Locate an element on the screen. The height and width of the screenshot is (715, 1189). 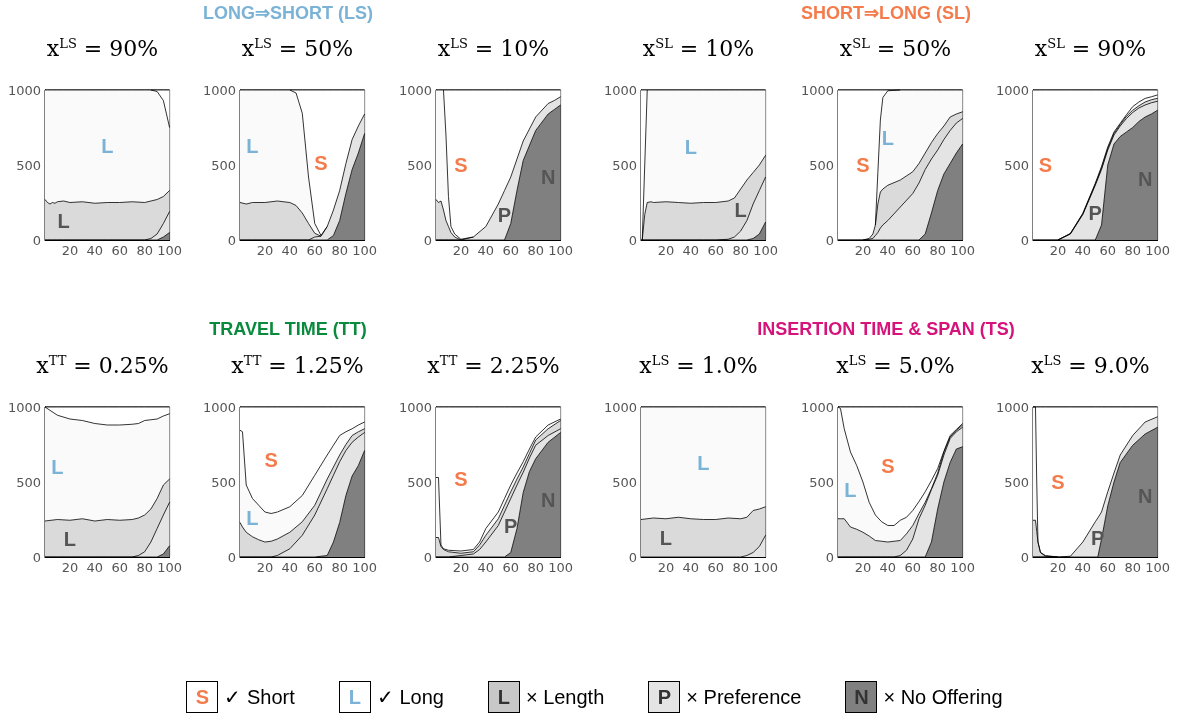
letter-box: P is located at coordinates (664, 697).